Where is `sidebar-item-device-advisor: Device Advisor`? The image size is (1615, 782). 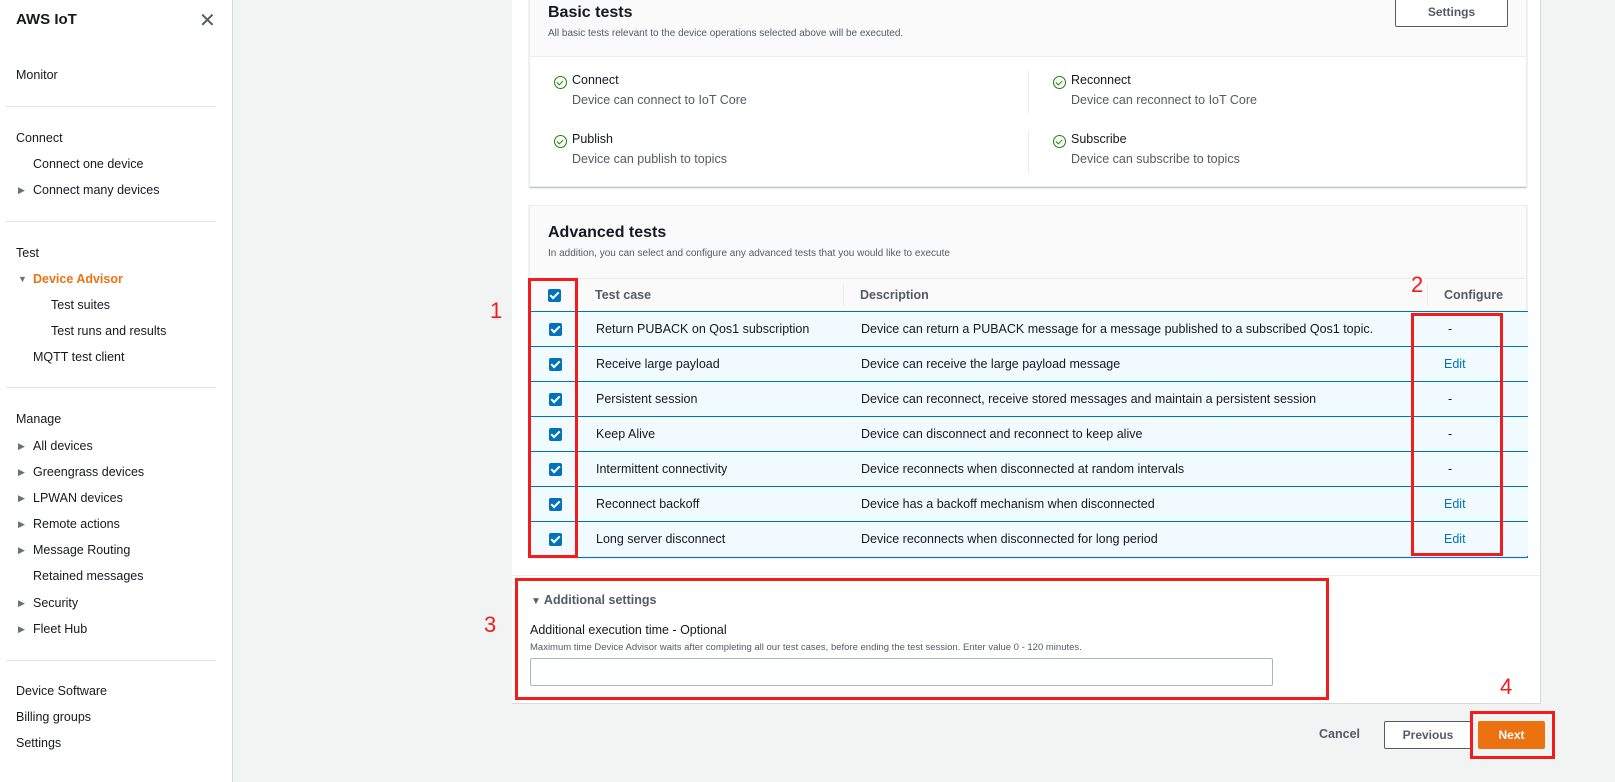
sidebar-item-device-advisor: Device Advisor is located at coordinates (78, 279).